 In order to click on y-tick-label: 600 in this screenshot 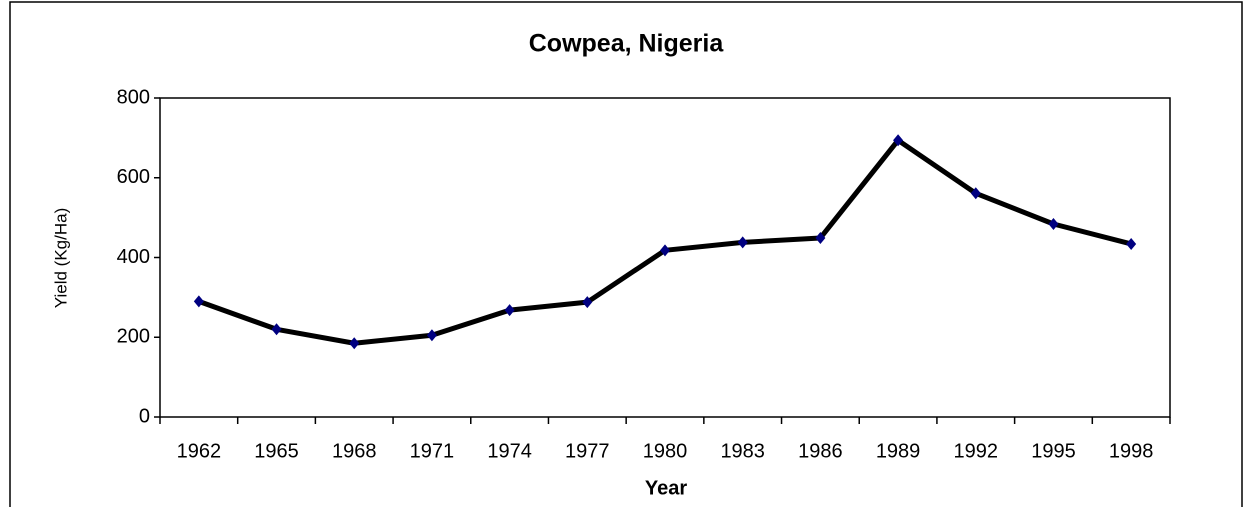, I will do `click(133, 177)`.